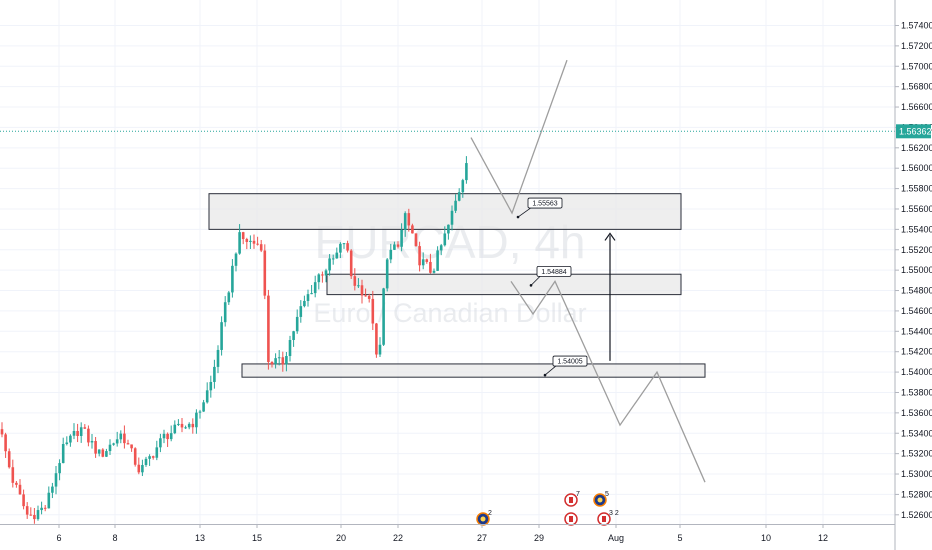 The image size is (932, 550). What do you see at coordinates (578, 494) in the screenshot?
I see `event-badge: 7` at bounding box center [578, 494].